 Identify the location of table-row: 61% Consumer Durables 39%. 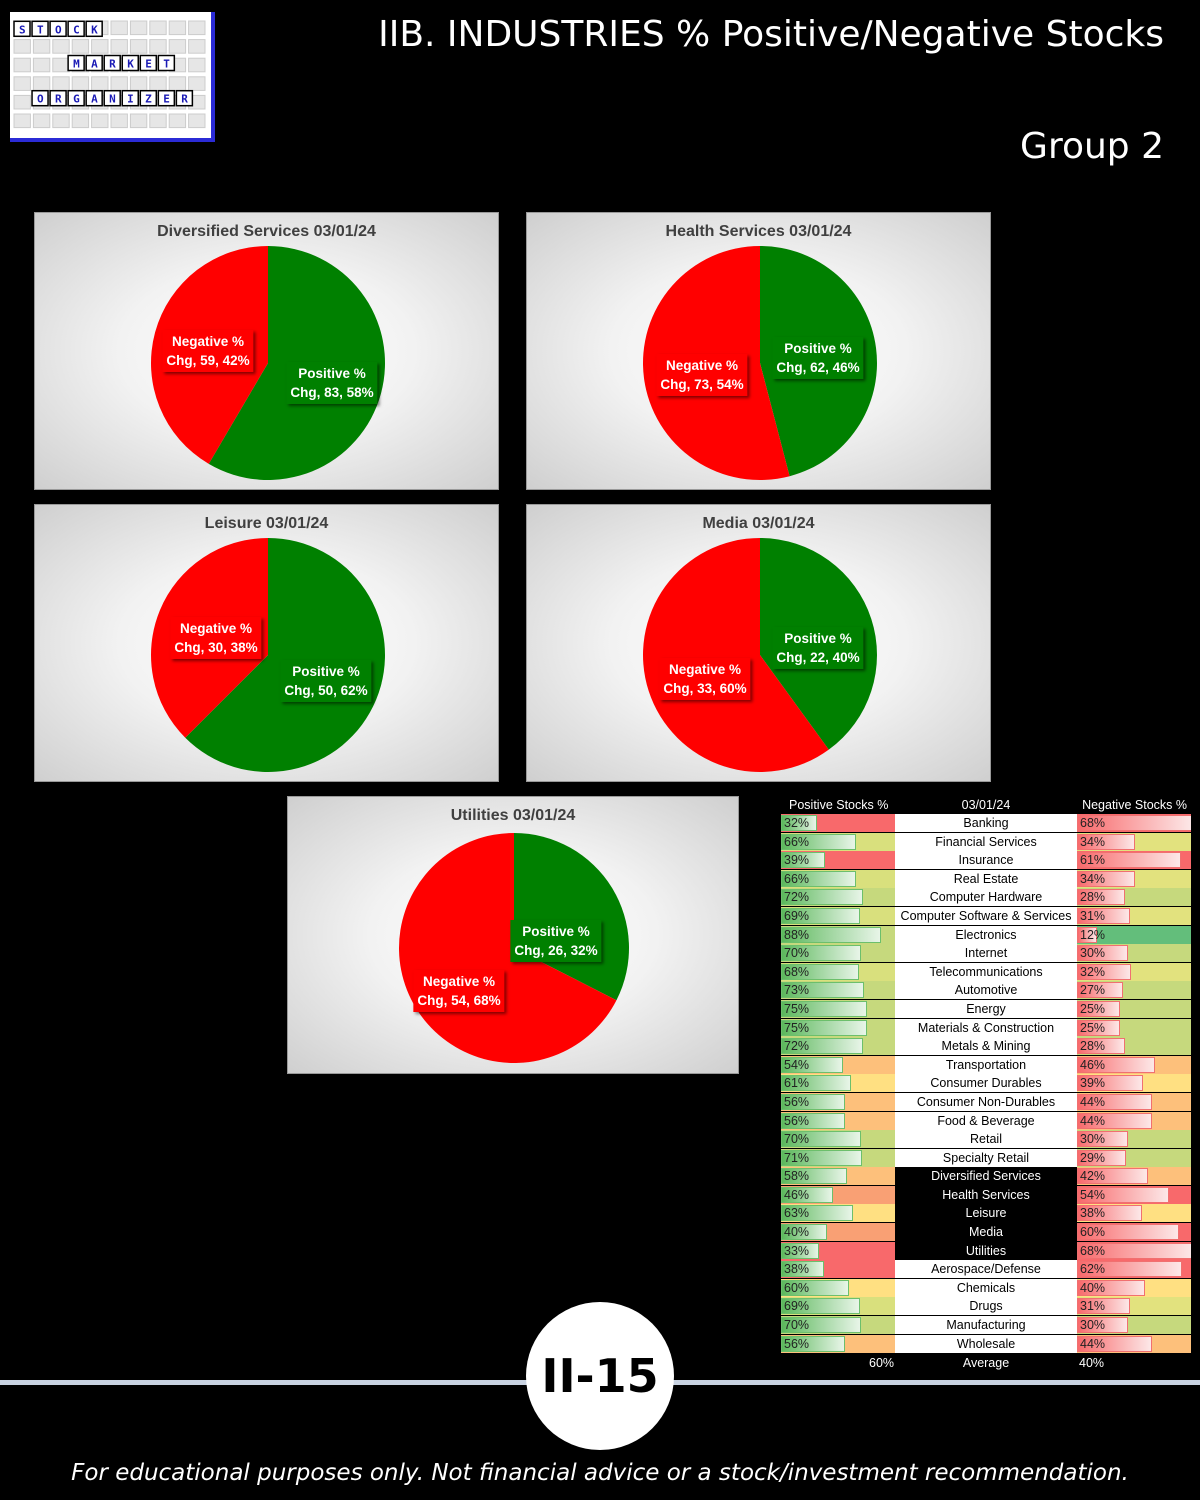
(986, 1083).